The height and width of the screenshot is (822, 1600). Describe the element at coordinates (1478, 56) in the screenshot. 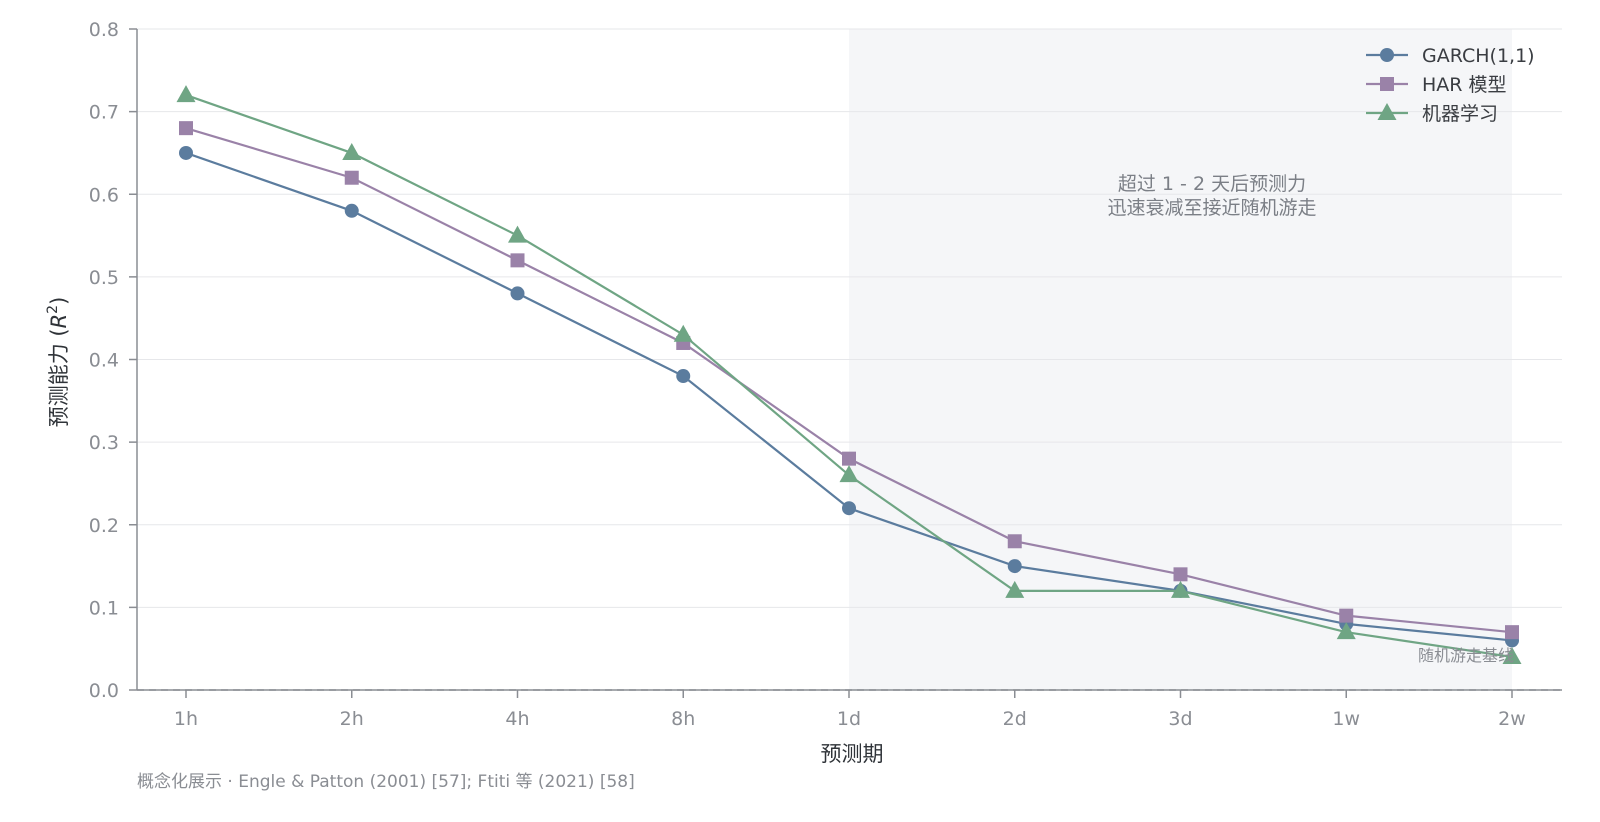

I see `legend-label: GARCH(1,1)` at that location.